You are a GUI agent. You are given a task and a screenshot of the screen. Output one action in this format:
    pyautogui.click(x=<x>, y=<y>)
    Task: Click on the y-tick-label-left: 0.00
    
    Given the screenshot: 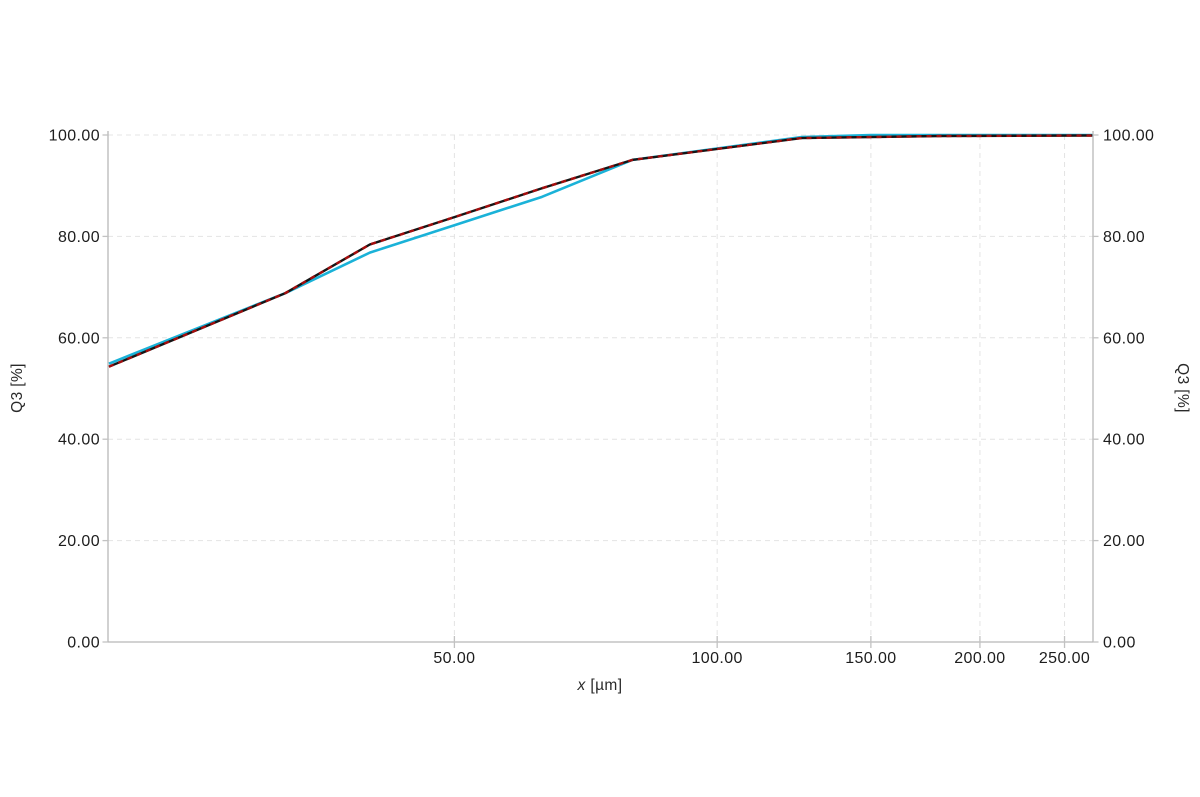 What is the action you would take?
    pyautogui.click(x=83, y=643)
    